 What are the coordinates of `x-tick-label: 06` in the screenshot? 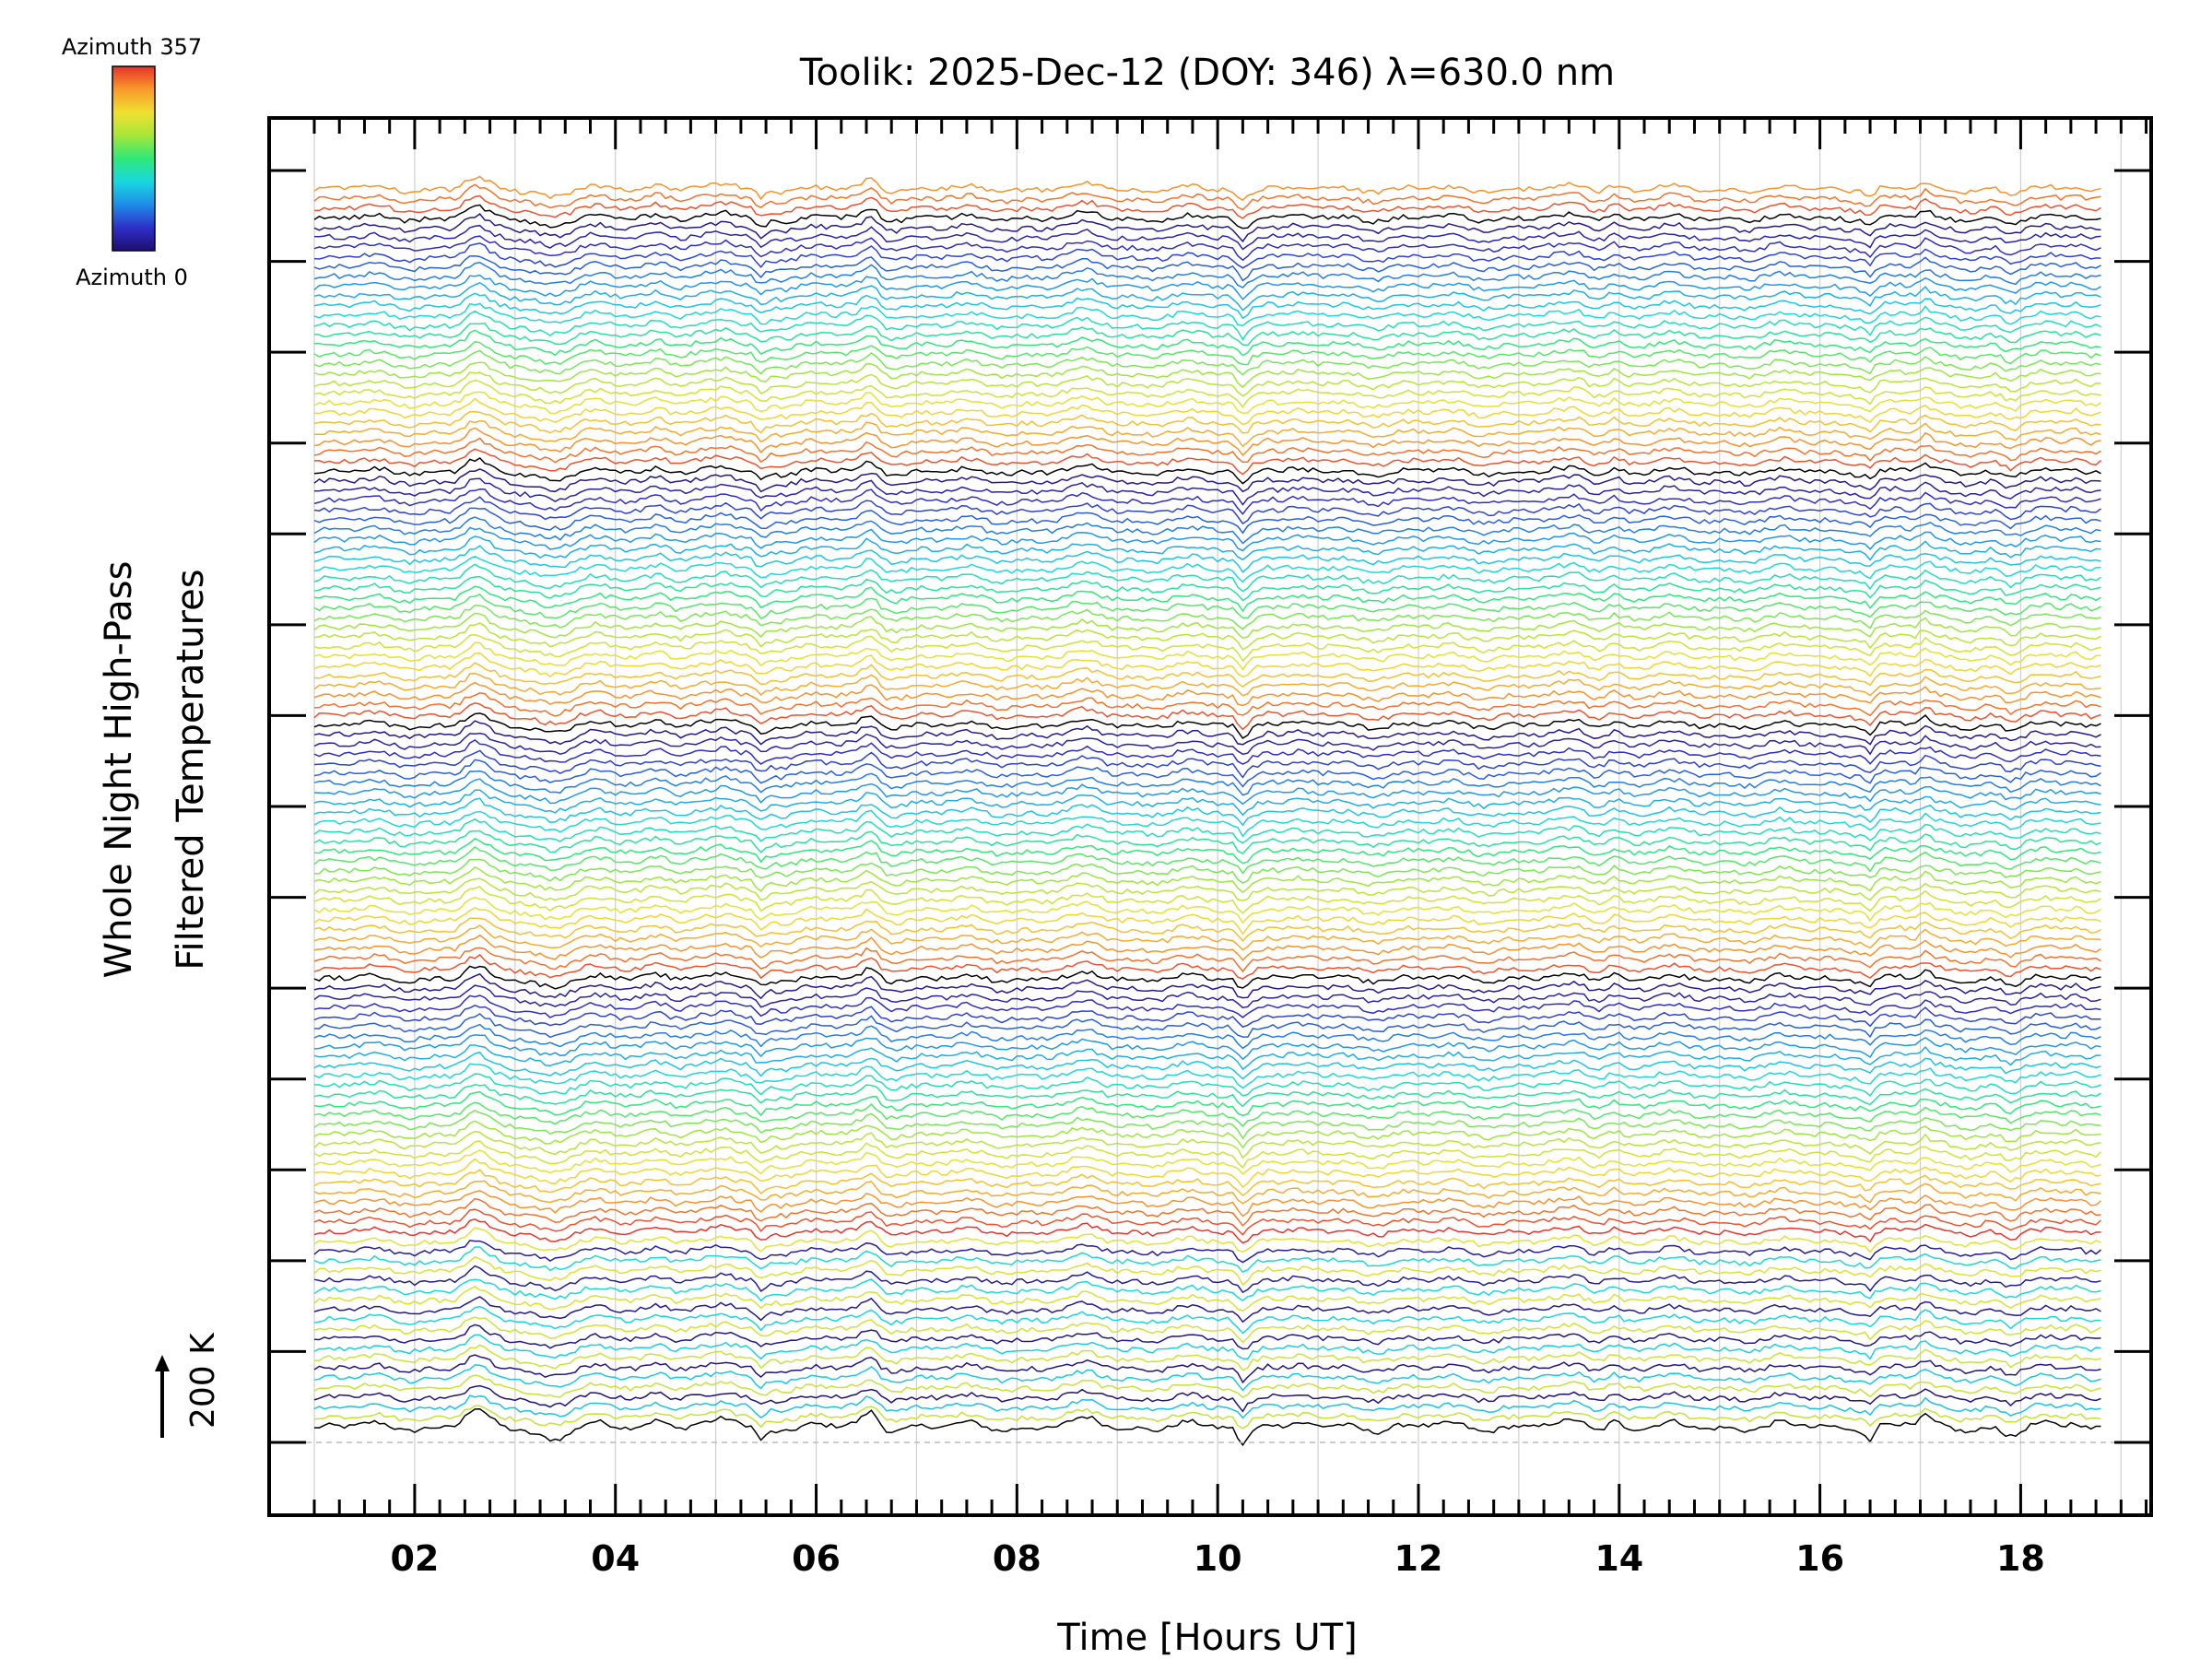 It's located at (816, 1558).